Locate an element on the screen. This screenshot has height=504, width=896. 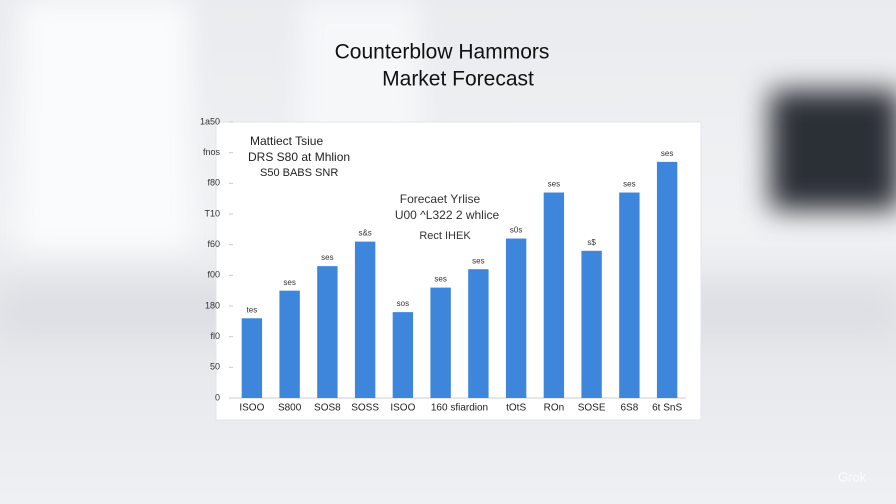
x-tick-label: 160 sfiardion is located at coordinates (459, 408).